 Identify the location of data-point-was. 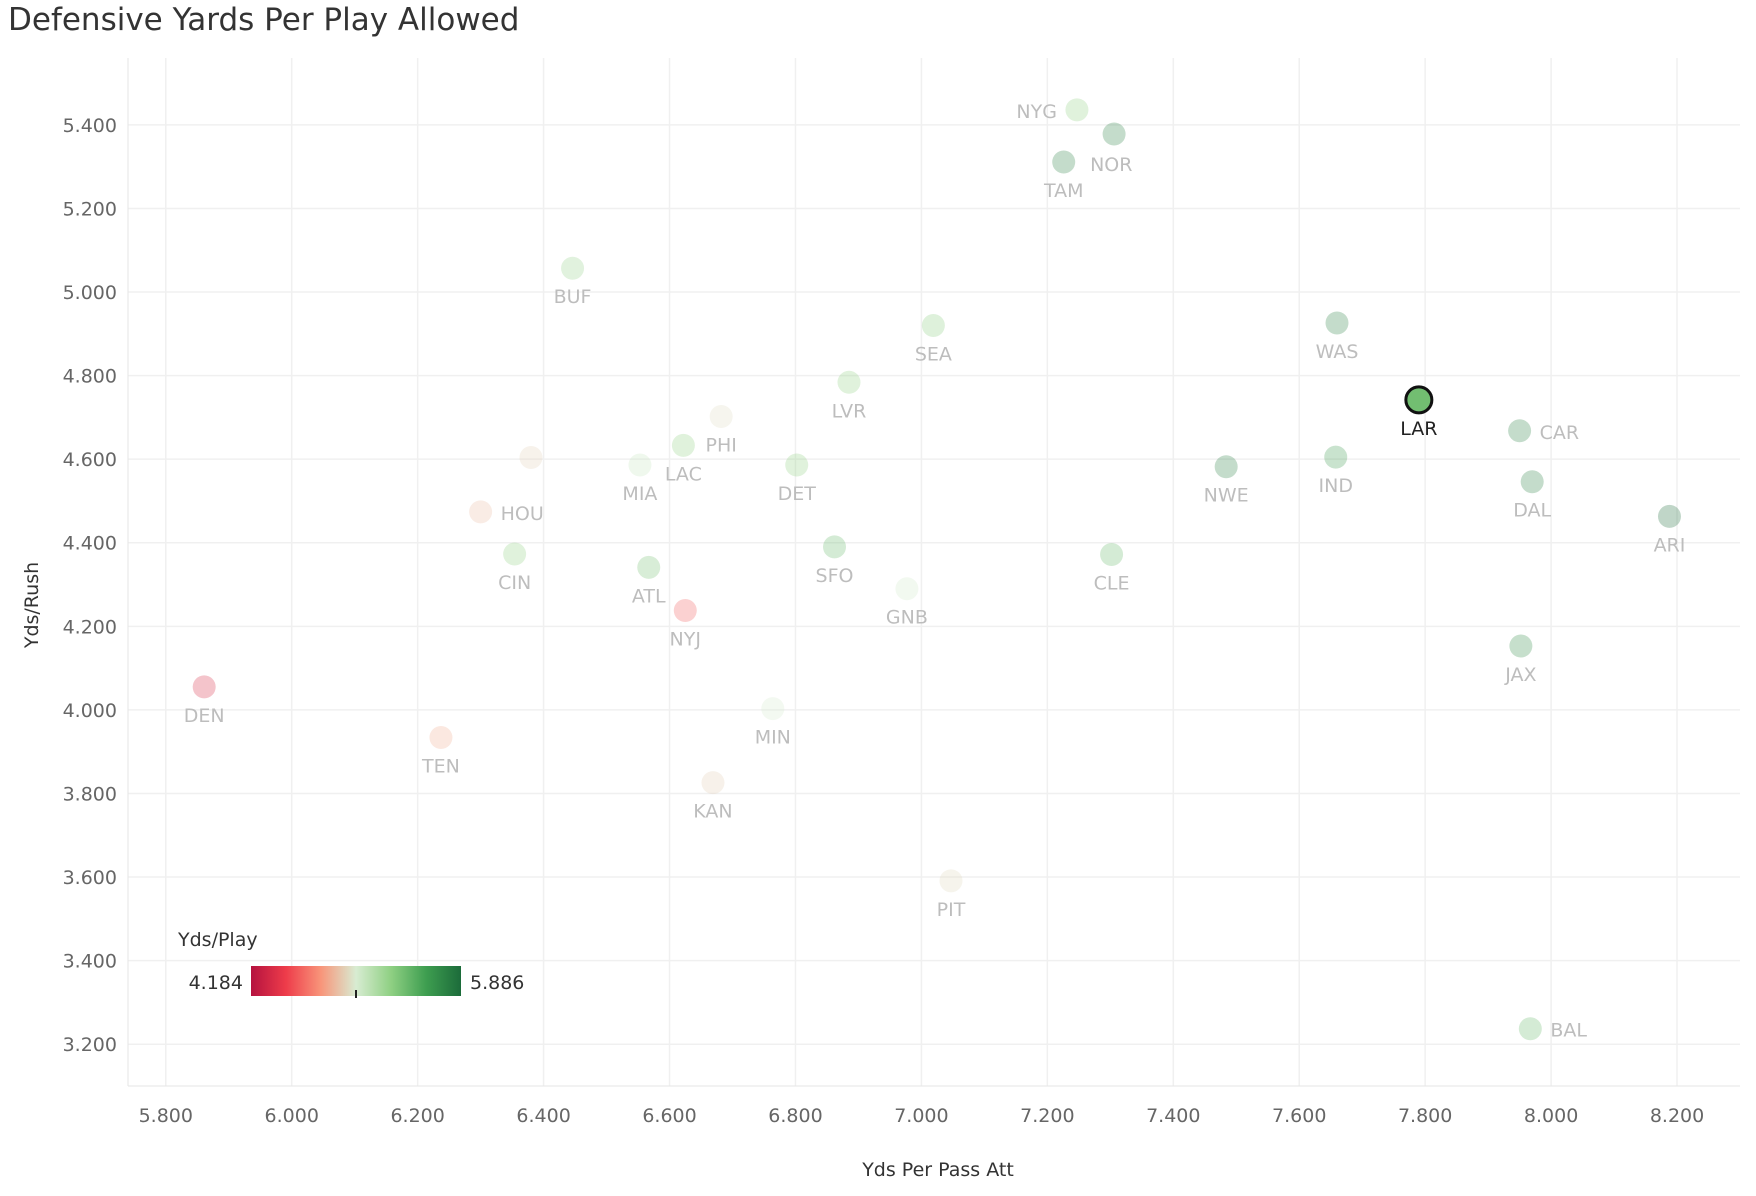
(1337, 323).